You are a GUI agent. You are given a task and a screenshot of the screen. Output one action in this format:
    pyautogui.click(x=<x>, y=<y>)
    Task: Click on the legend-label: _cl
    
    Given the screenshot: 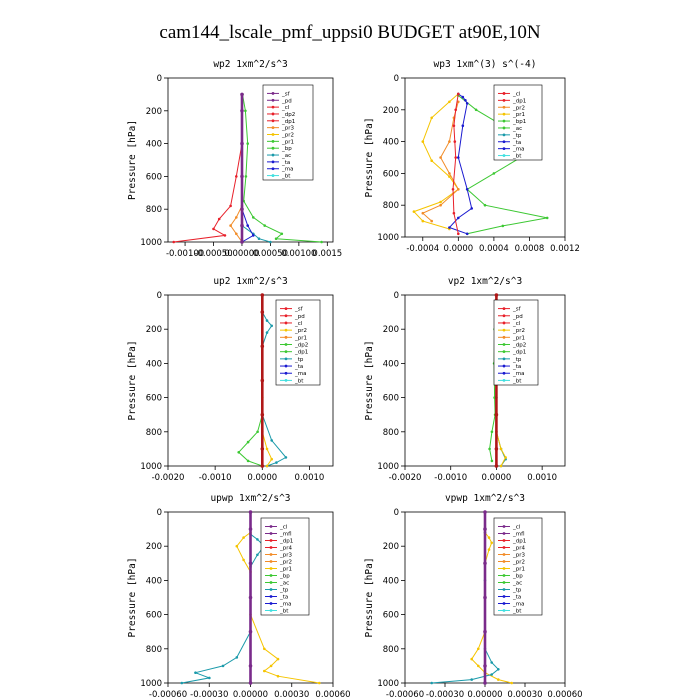 What is the action you would take?
    pyautogui.click(x=516, y=94)
    